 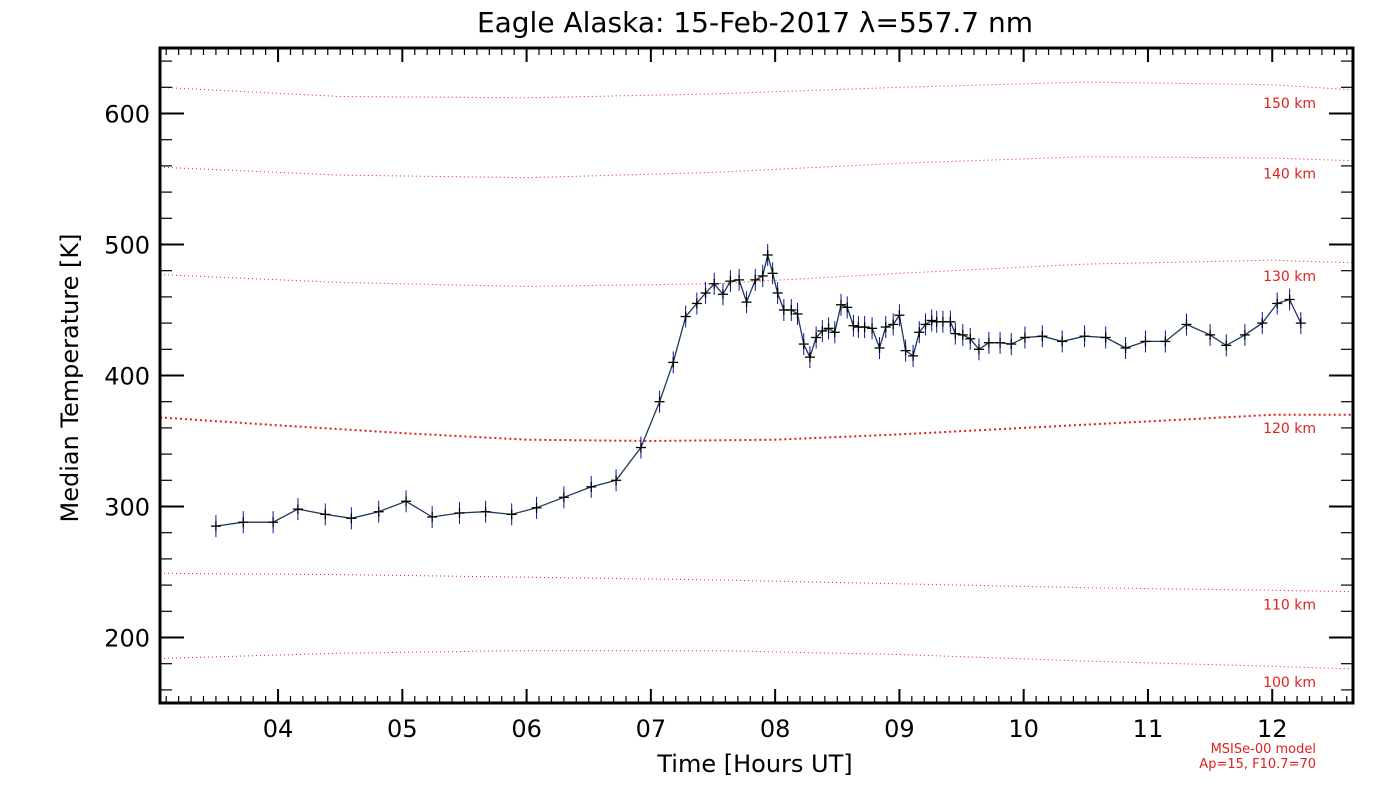 What do you see at coordinates (127, 508) in the screenshot?
I see `y-tick-label: 300` at bounding box center [127, 508].